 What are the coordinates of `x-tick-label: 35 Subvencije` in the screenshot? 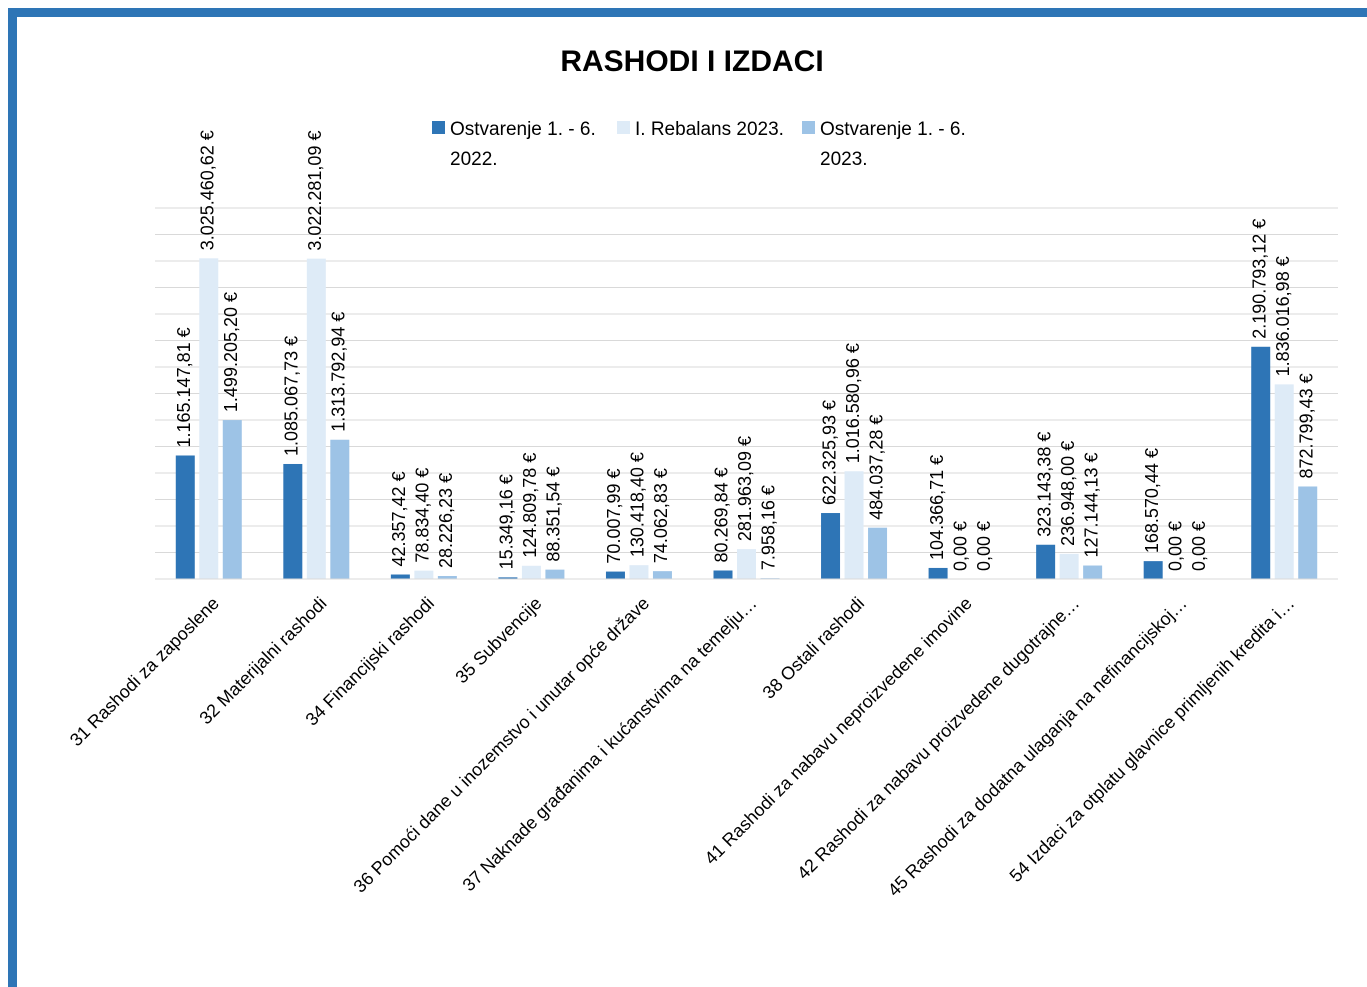 It's located at (498, 640).